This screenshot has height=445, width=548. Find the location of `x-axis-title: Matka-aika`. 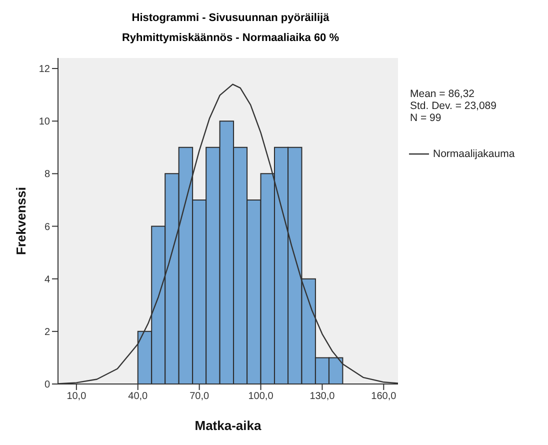

x-axis-title: Matka-aika is located at coordinates (228, 425).